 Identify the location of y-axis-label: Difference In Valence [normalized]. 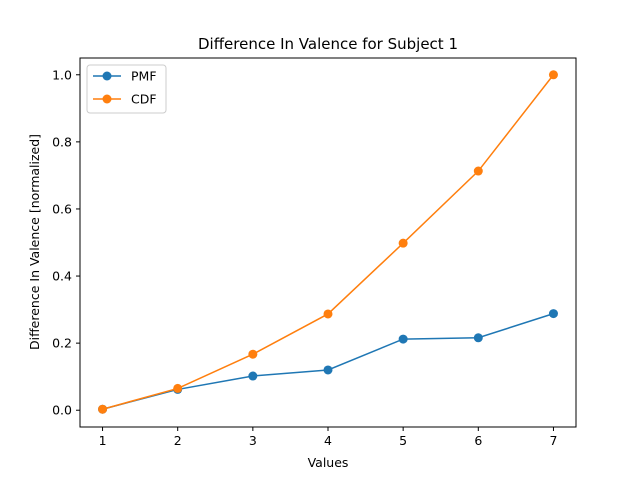
(34, 242).